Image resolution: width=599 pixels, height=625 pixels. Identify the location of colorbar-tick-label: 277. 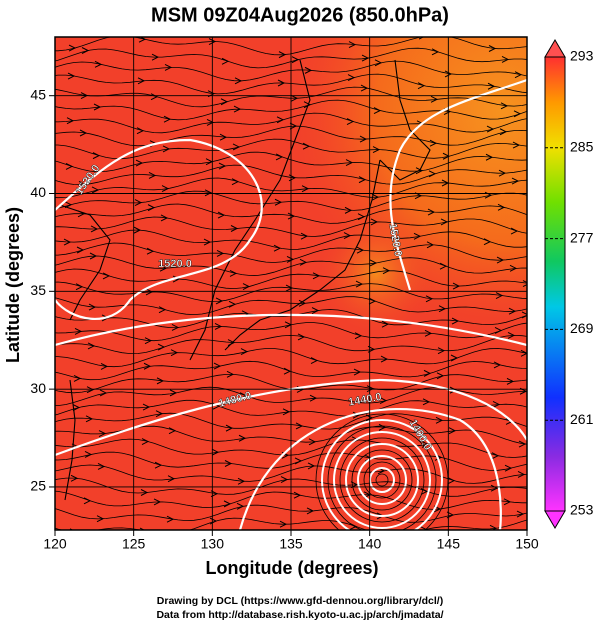
(582, 237).